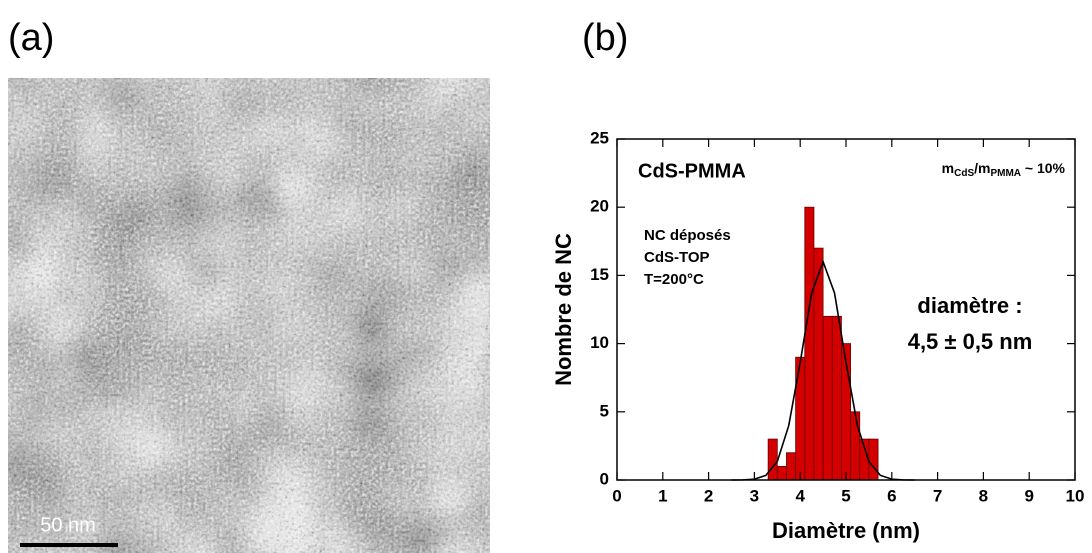 The width and height of the screenshot is (1092, 553). I want to click on x-tick-label: 4, so click(800, 495).